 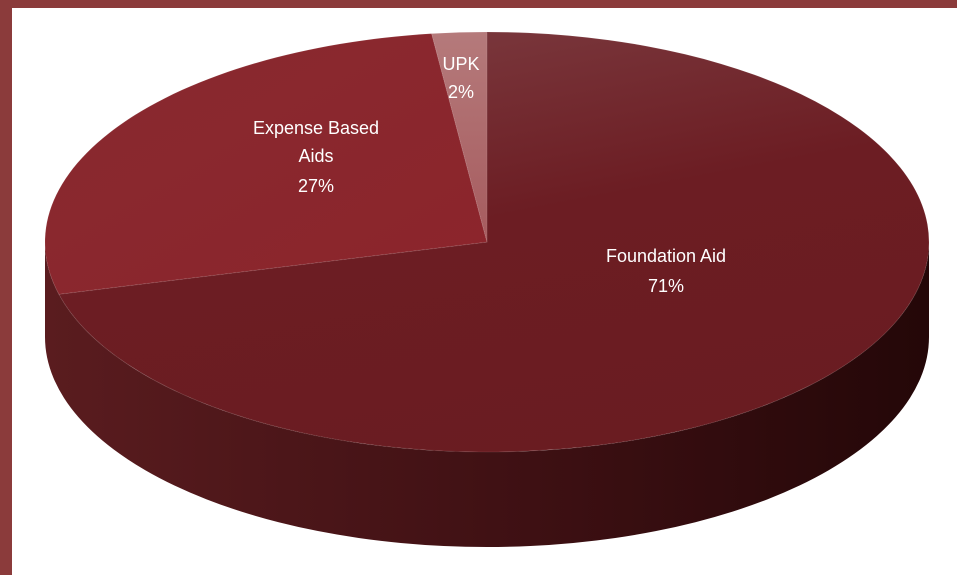 What do you see at coordinates (459, 137) in the screenshot?
I see `slice-upk` at bounding box center [459, 137].